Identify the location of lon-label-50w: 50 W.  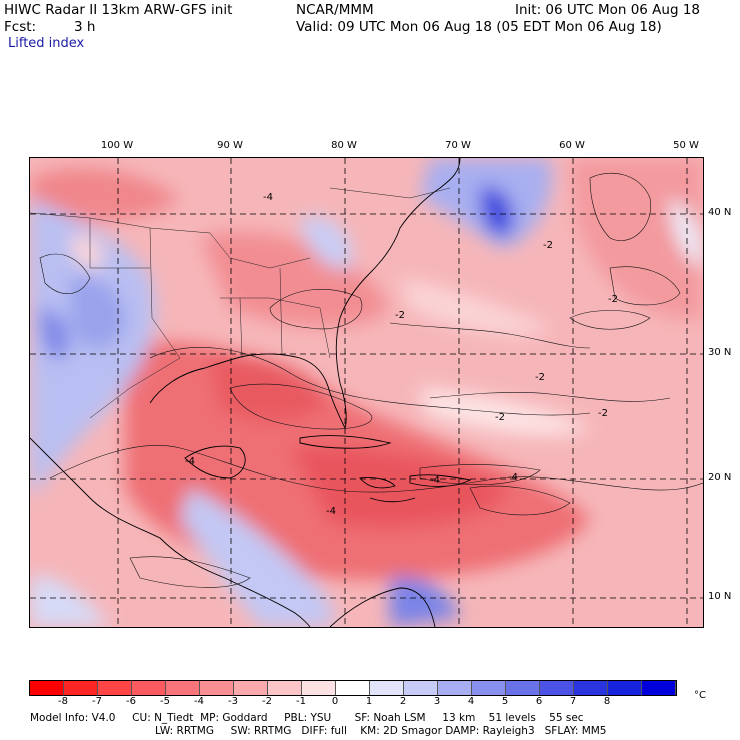
(686, 145).